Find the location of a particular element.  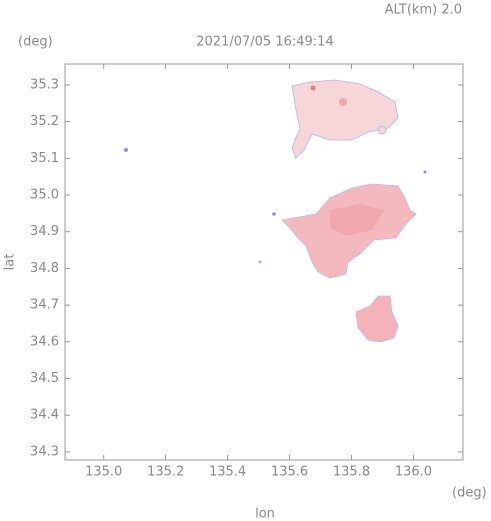

y-tick-label: 34.4 is located at coordinates (44, 415).